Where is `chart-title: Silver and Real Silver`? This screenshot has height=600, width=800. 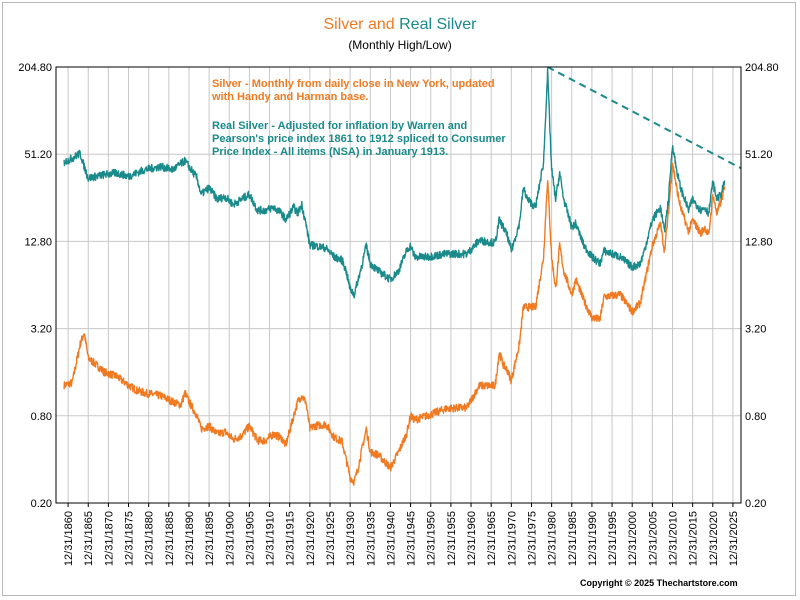 chart-title: Silver and Real Silver is located at coordinates (400, 25).